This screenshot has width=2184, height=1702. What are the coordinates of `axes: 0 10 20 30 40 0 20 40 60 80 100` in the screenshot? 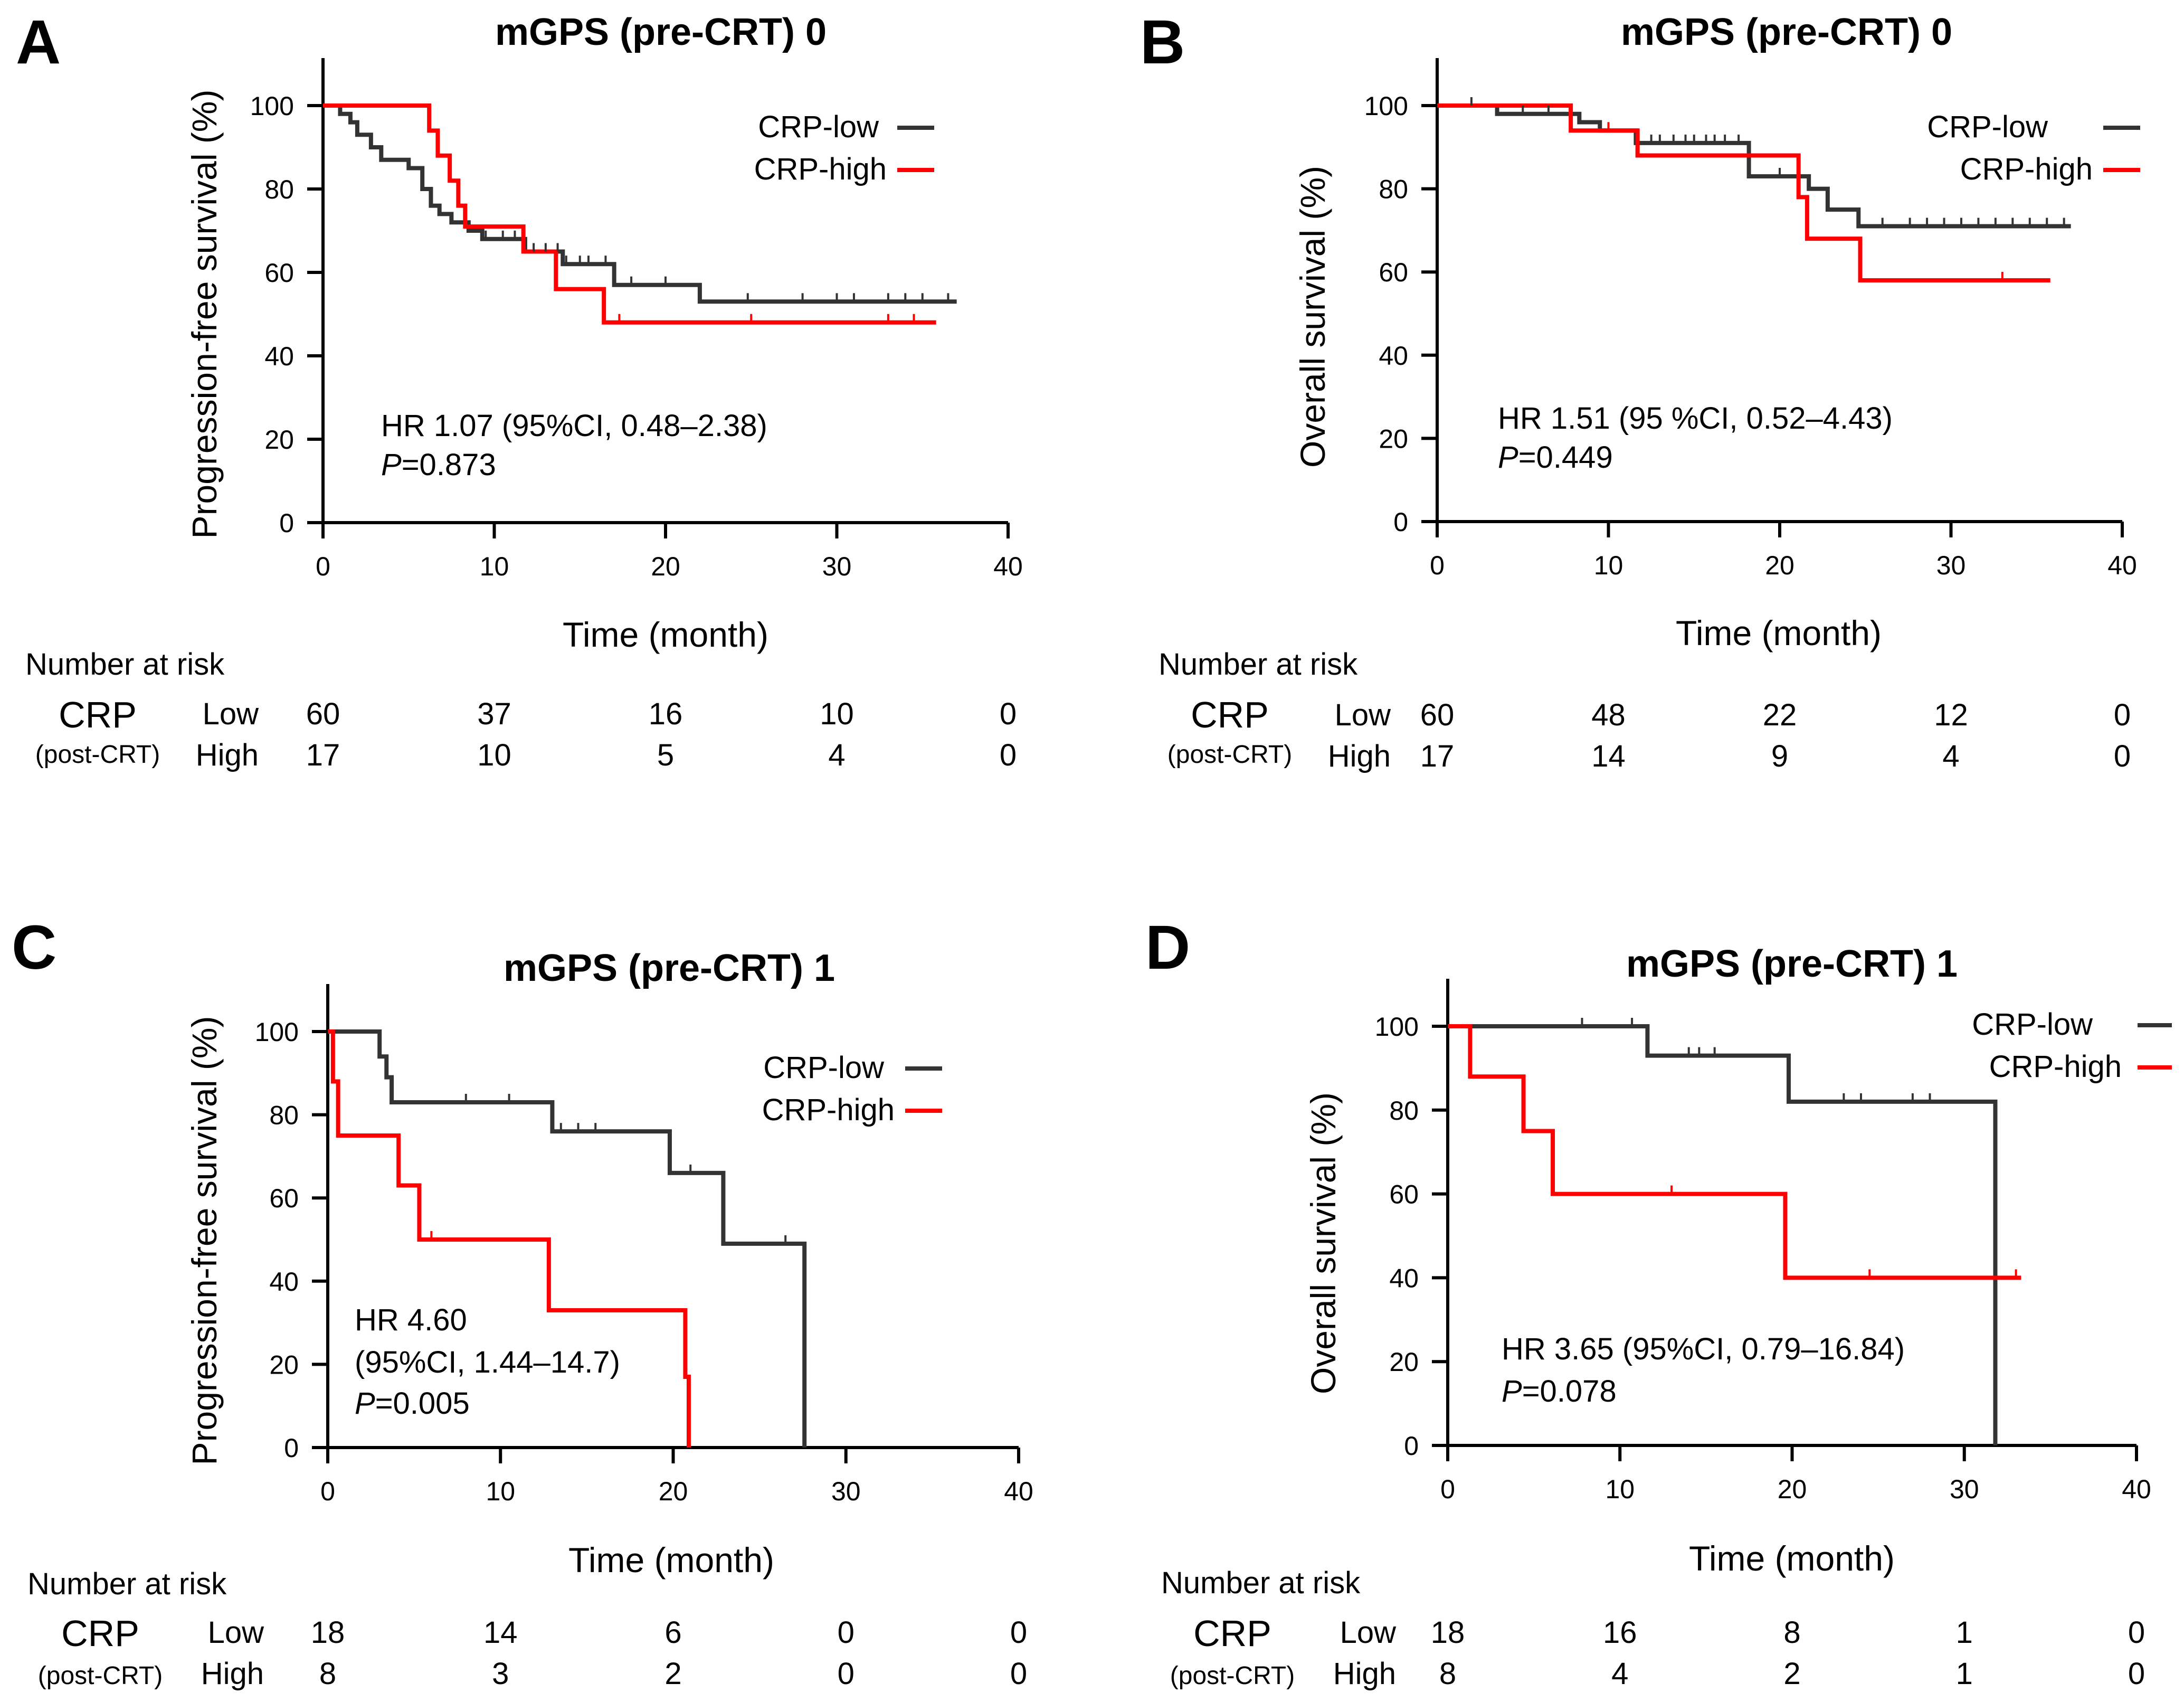 It's located at (636, 319).